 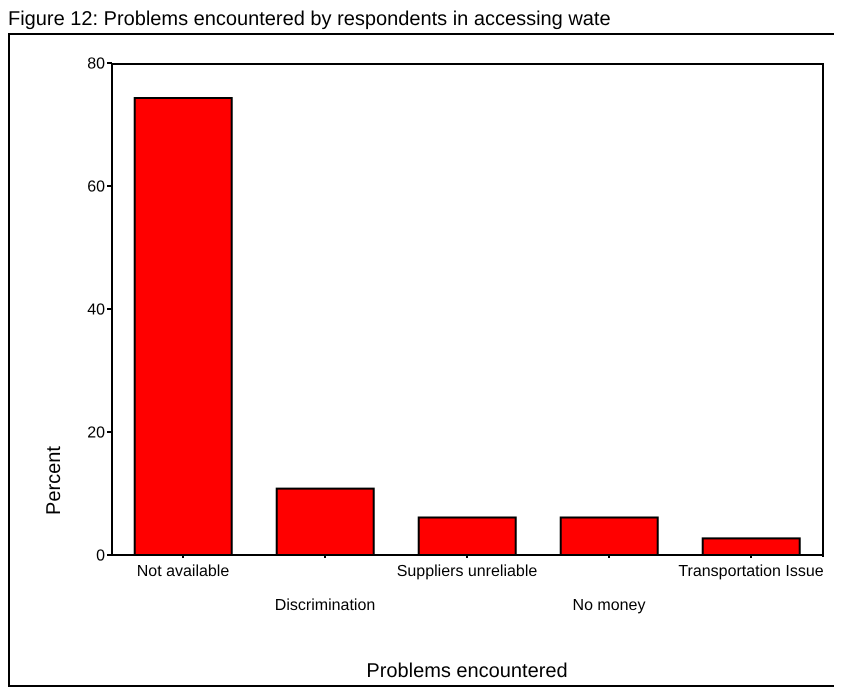 I want to click on y-tick-label: 80, so click(x=96, y=64).